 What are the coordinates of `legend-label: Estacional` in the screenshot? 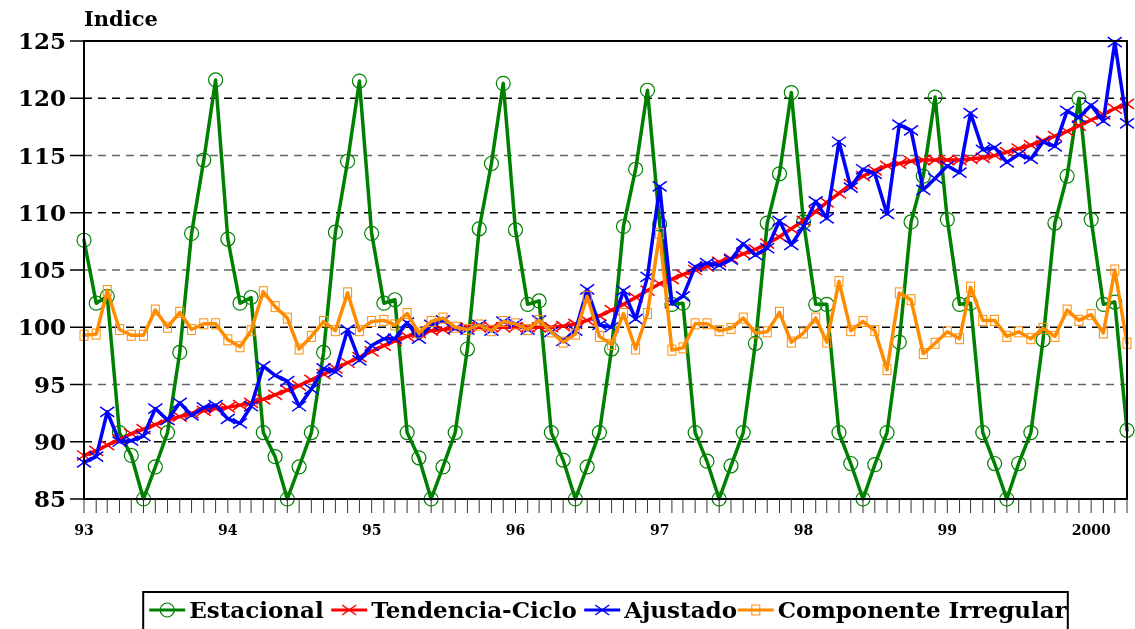 It's located at (256, 610).